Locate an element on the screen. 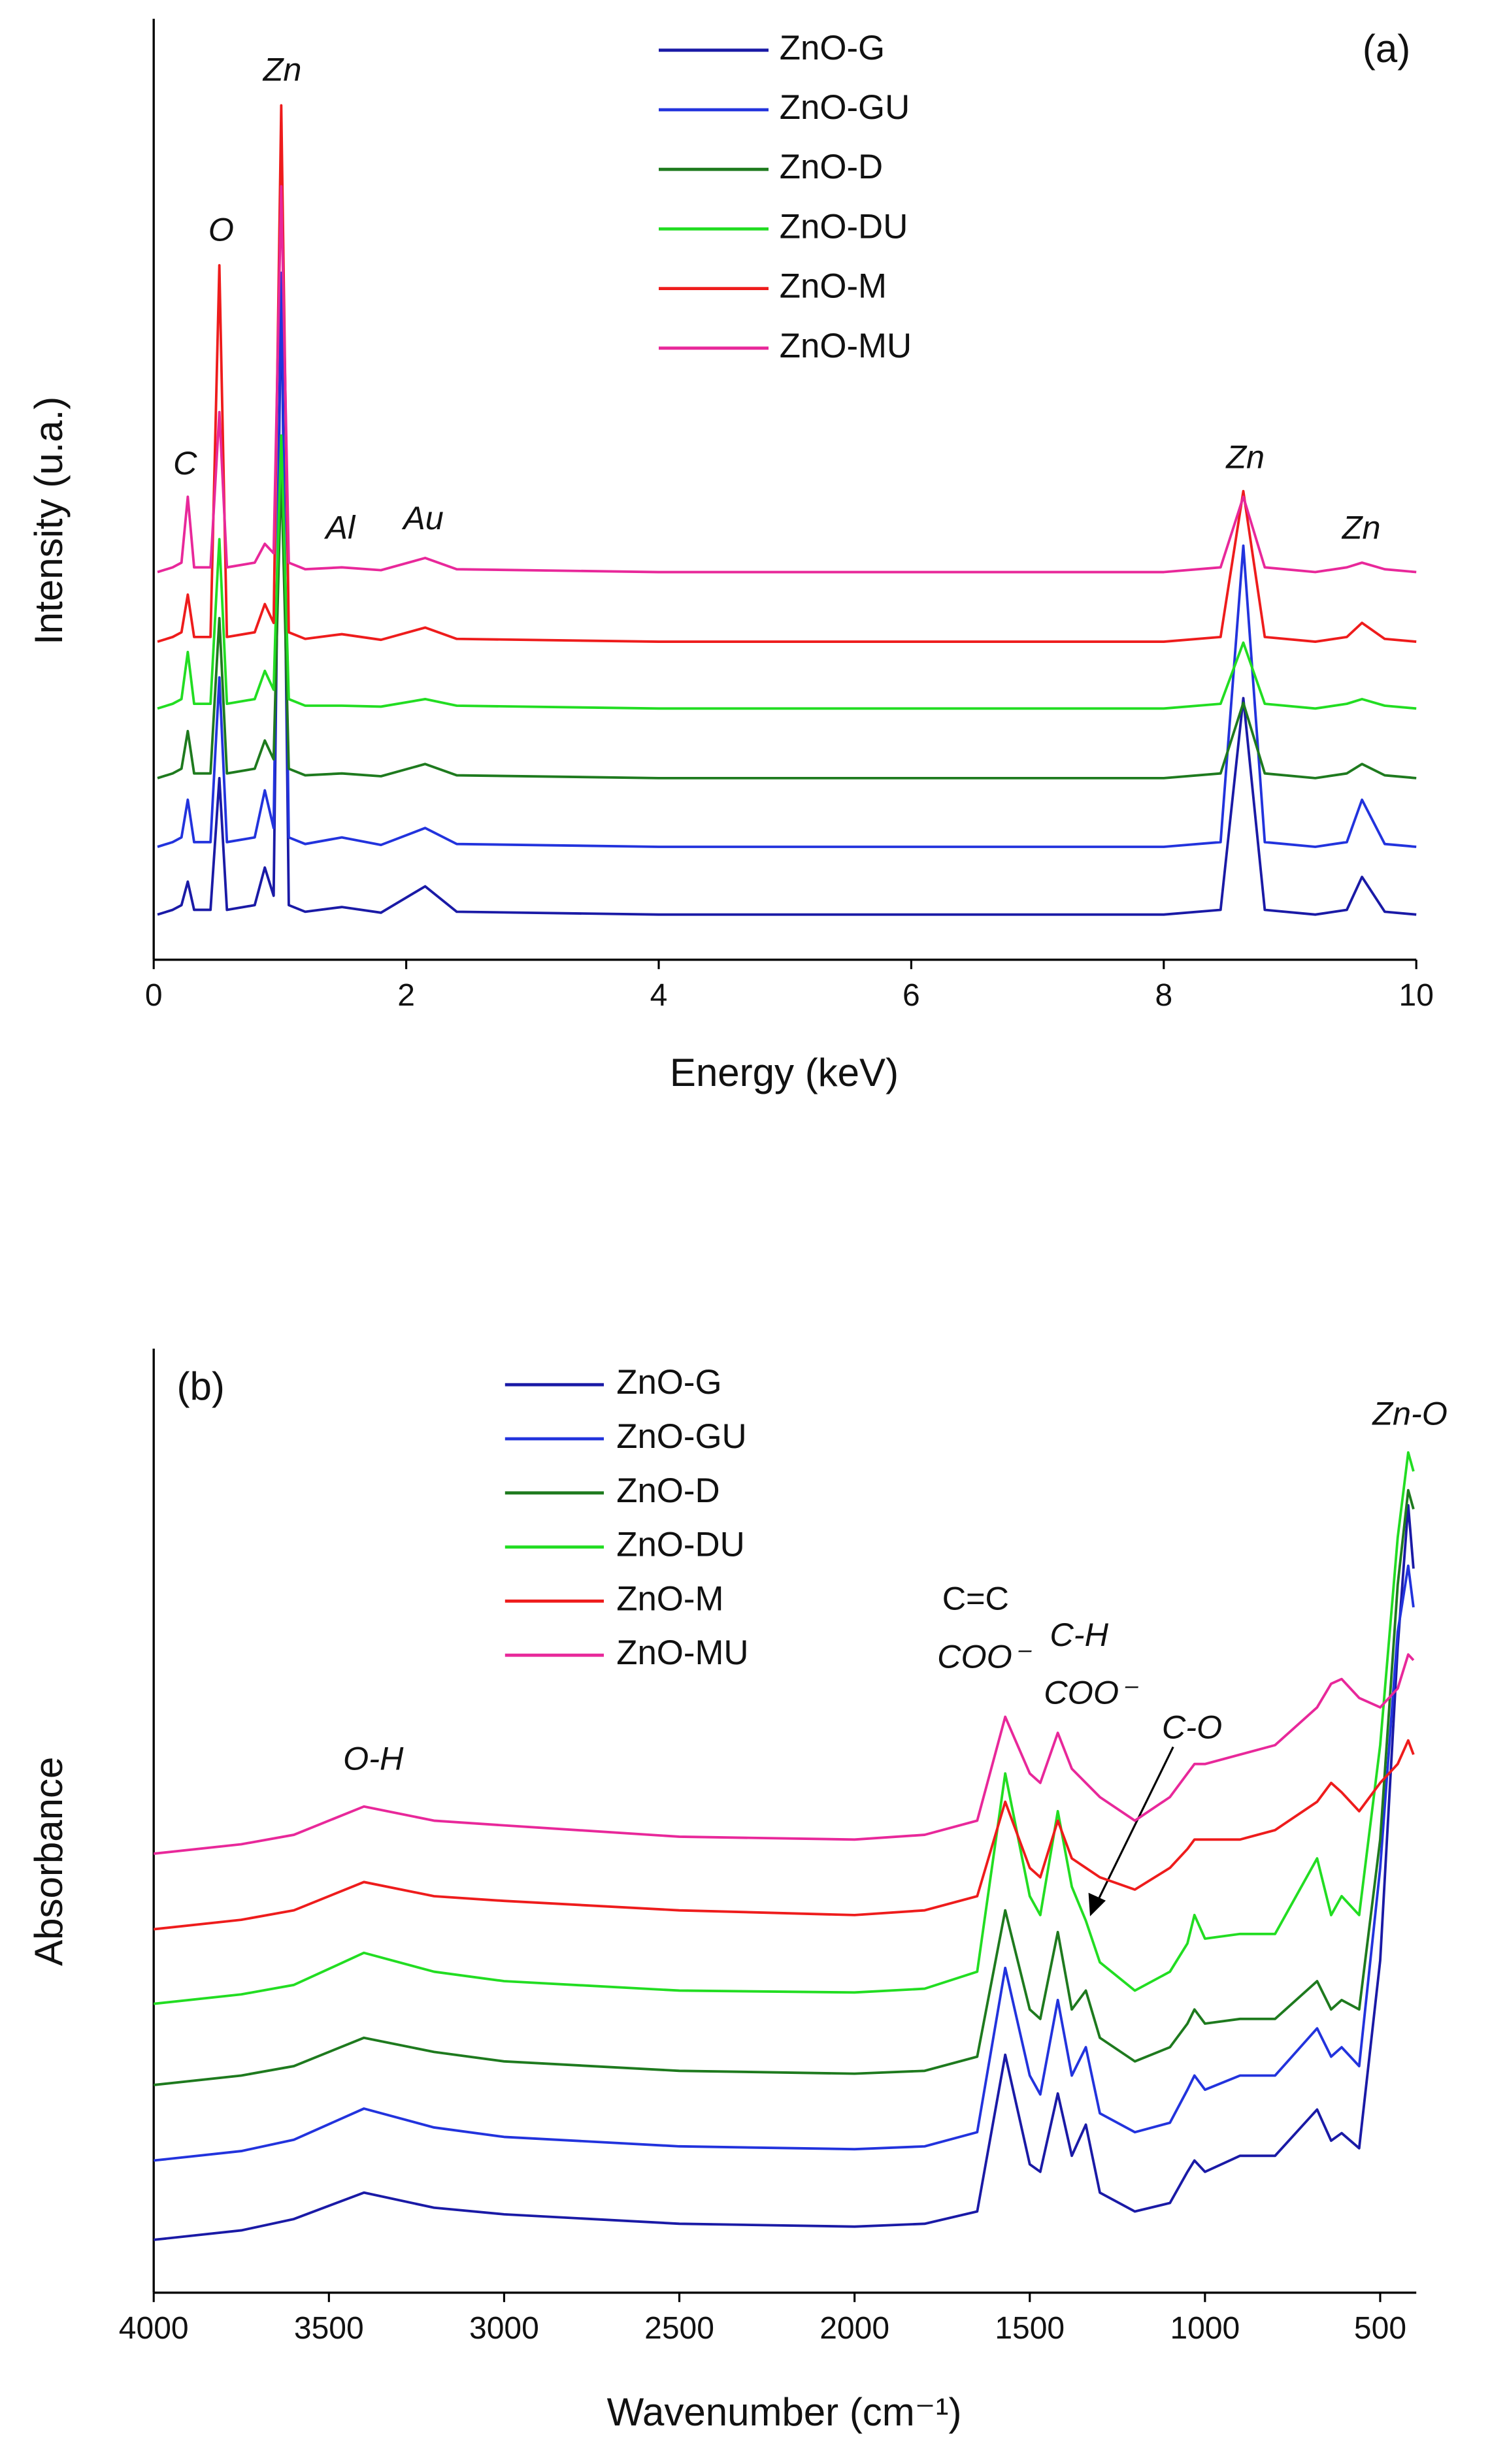  x-tick-label: 2 is located at coordinates (406, 995).